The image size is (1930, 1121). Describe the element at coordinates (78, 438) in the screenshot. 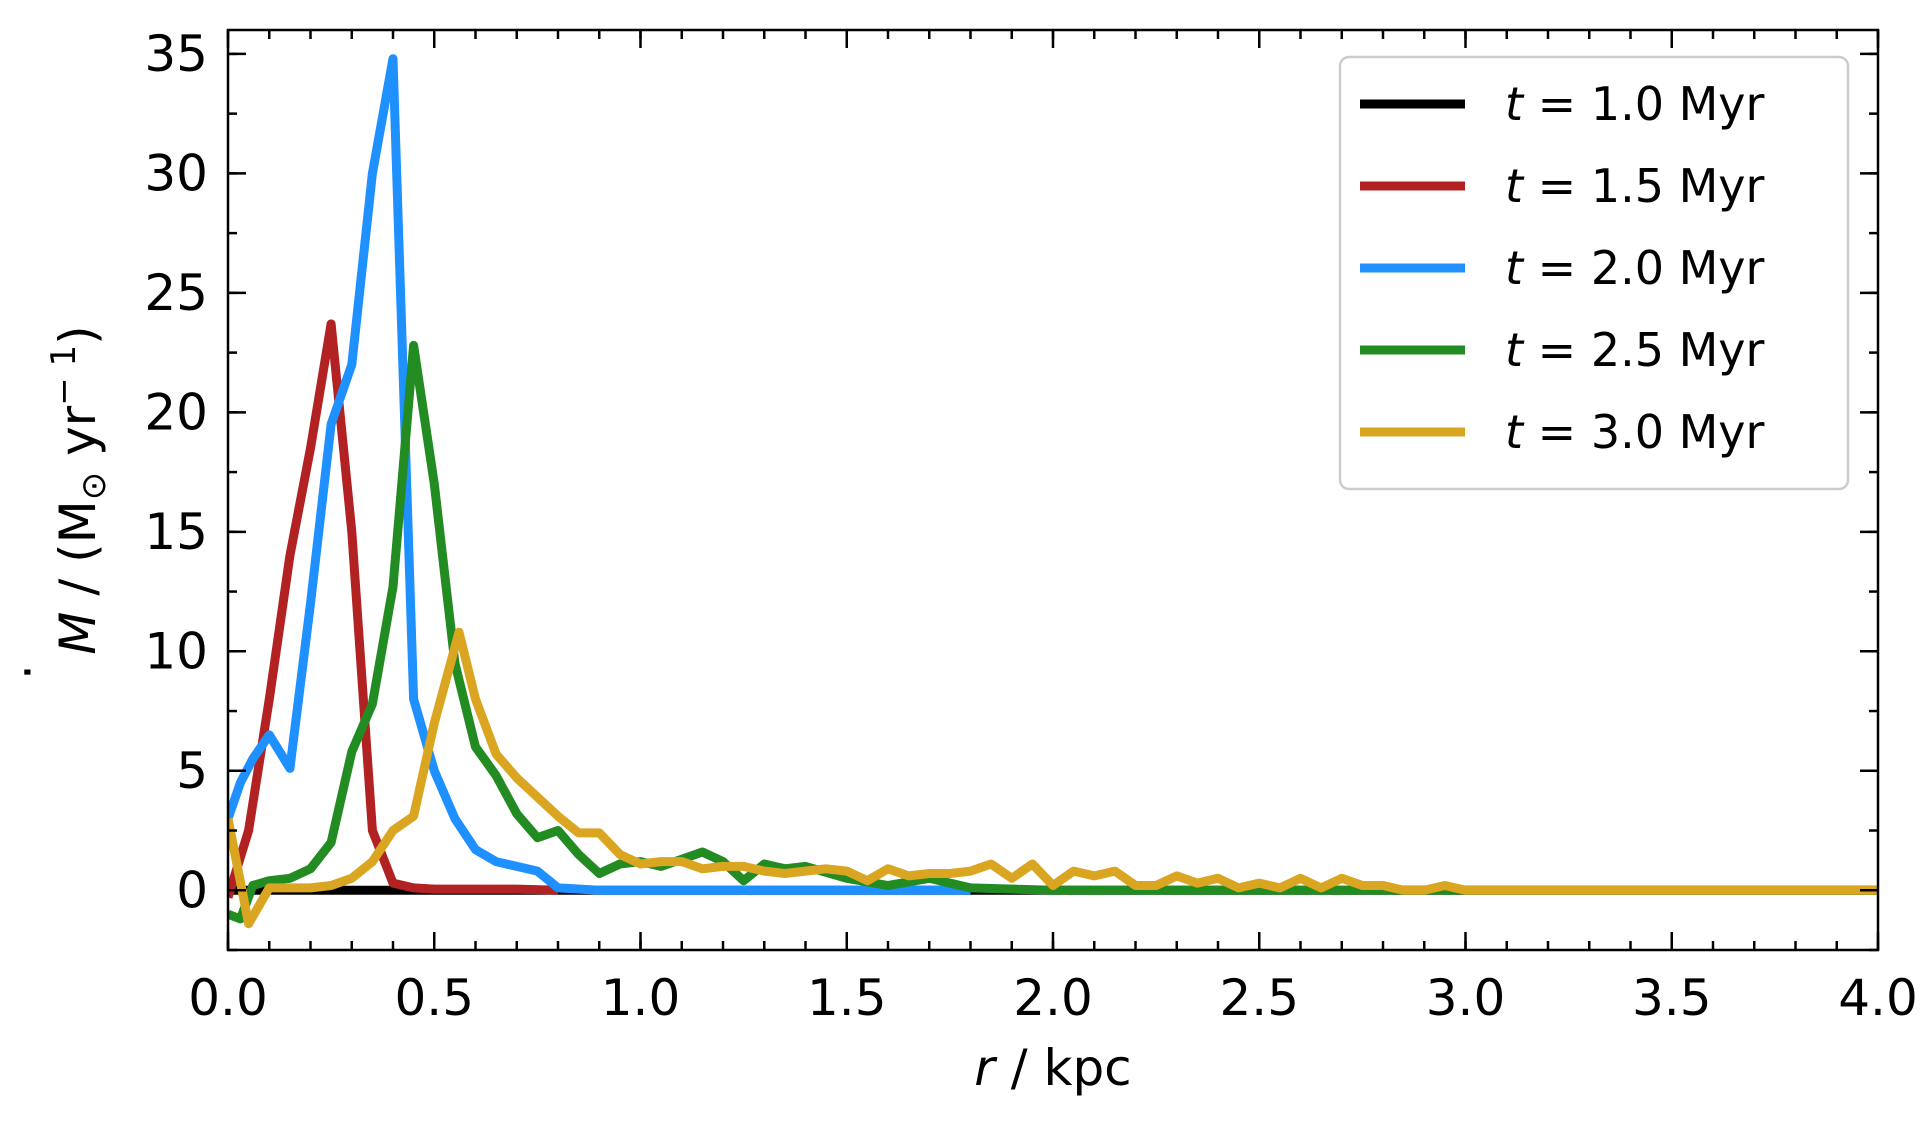

I see `y-axis-label-tail: yr` at that location.